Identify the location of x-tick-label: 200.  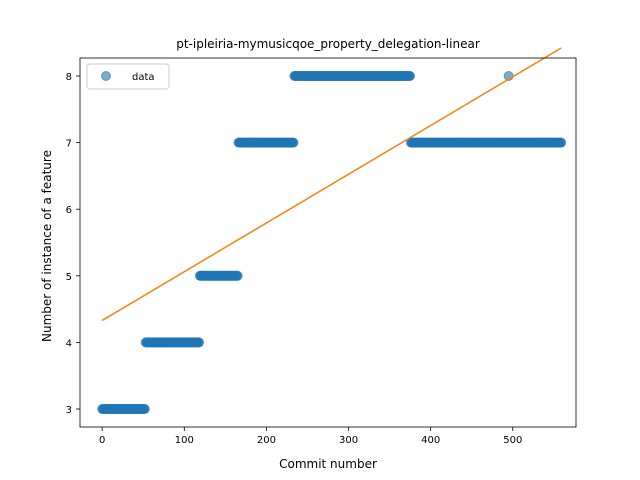
(266, 440).